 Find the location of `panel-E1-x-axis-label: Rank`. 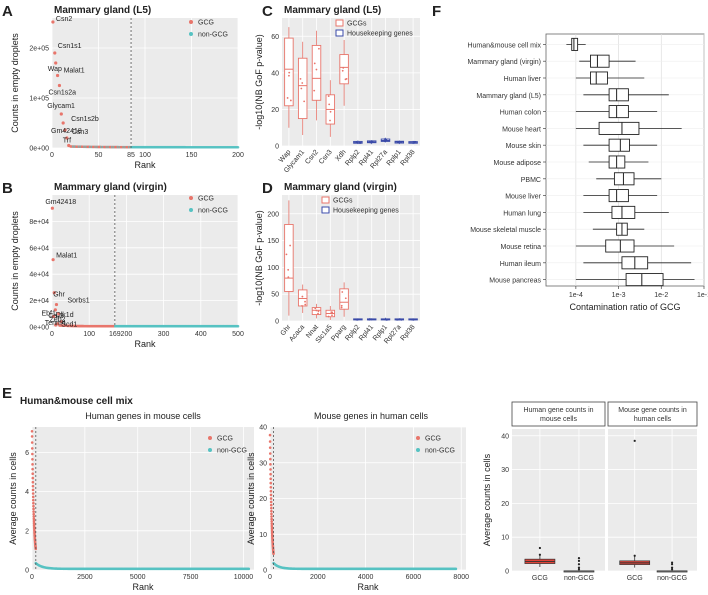

panel-E1-x-axis-label: Rank is located at coordinates (143, 587).